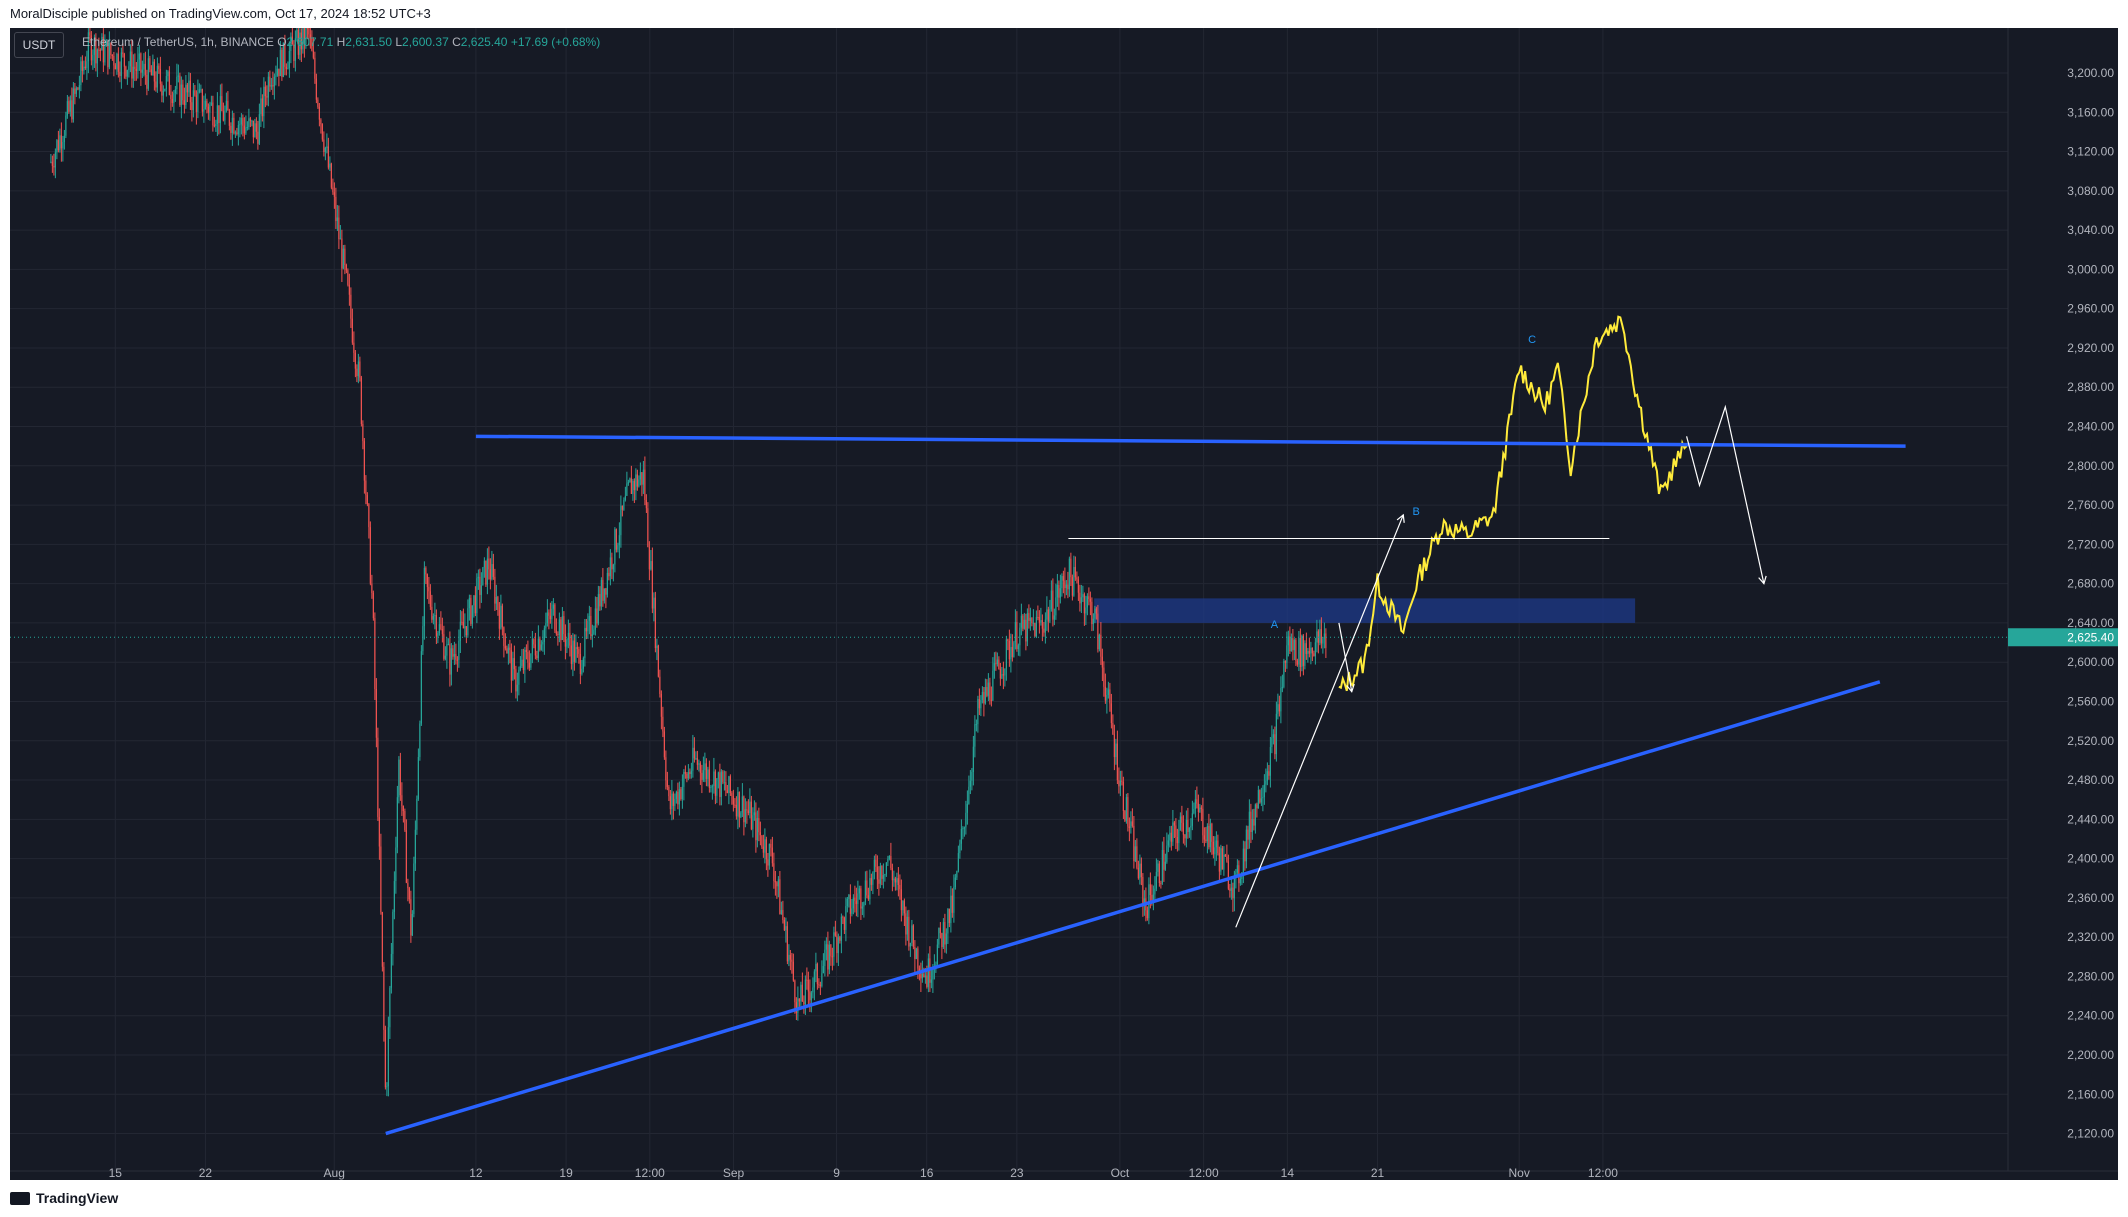  Describe the element at coordinates (1350, 688) in the screenshot. I see `arrow-head` at that location.